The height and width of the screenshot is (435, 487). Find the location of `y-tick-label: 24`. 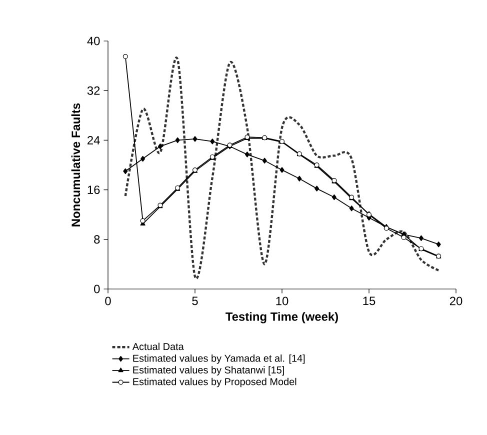

y-tick-label: 24 is located at coordinates (94, 140).